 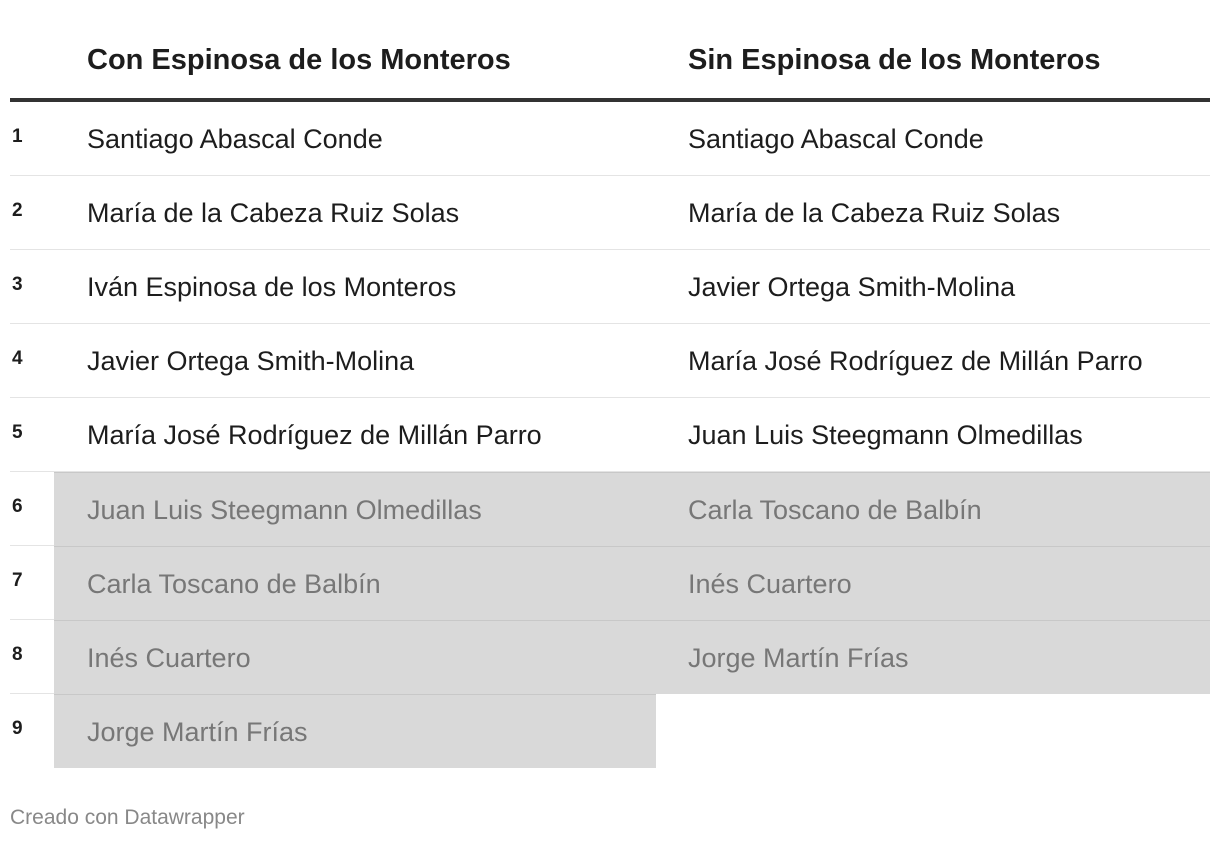 What do you see at coordinates (355, 509) in the screenshot?
I see `cell-con-espinosa: Juan Luis Steegmann Olmedillas` at bounding box center [355, 509].